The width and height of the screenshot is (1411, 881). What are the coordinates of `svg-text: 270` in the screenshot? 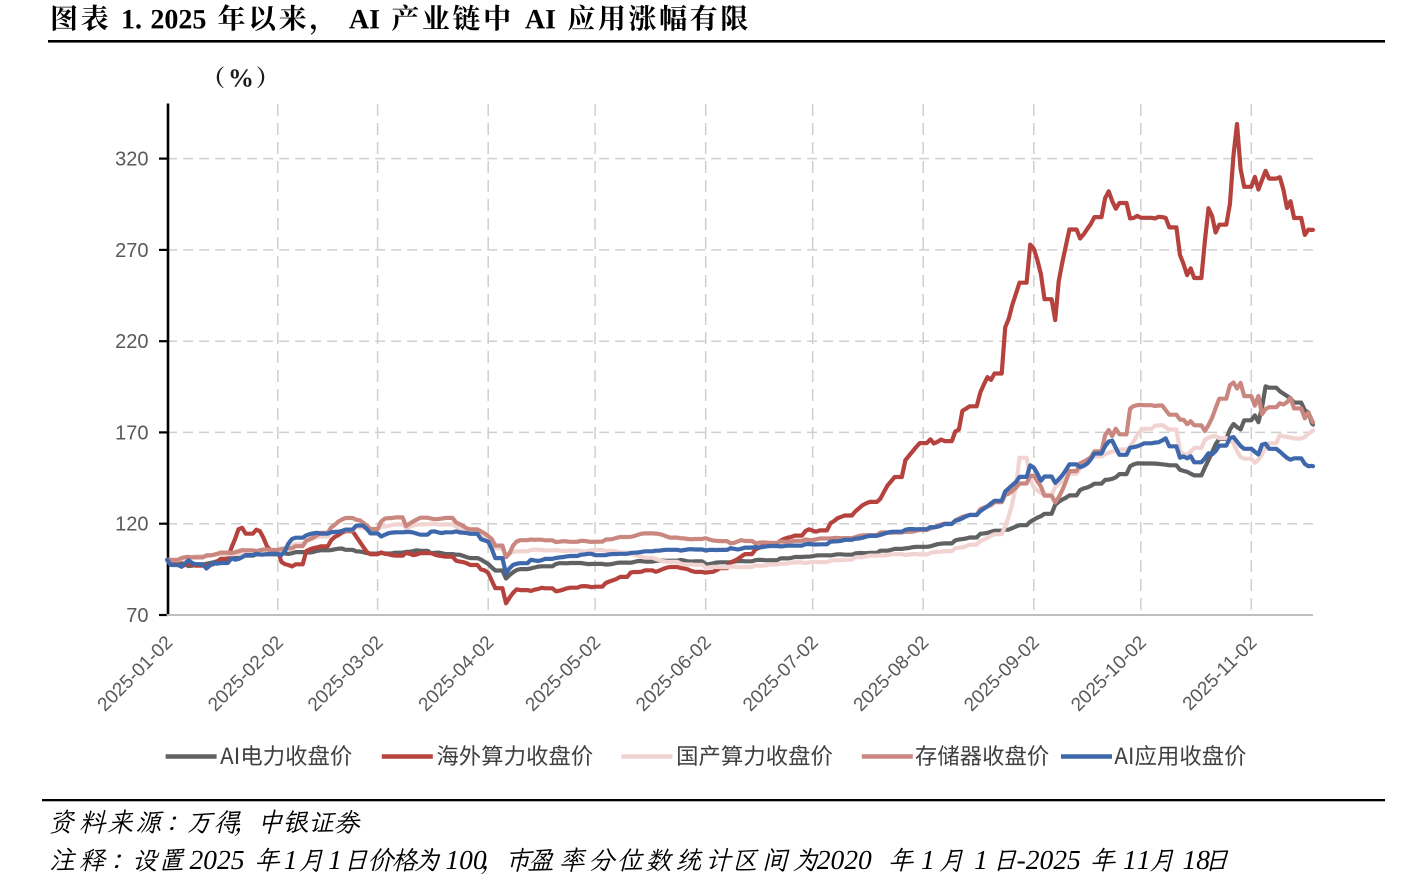 It's located at (131, 251).